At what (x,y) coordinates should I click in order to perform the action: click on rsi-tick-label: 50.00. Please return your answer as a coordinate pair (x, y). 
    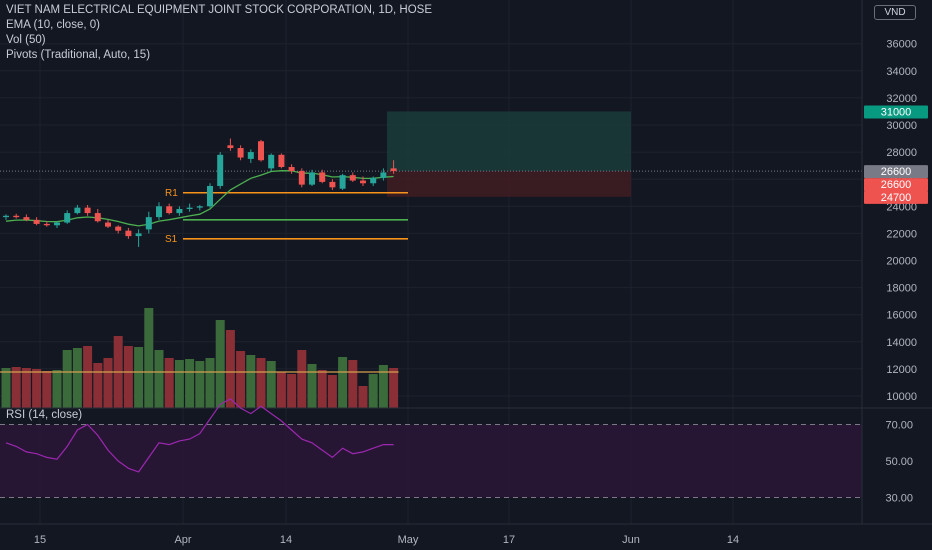
    Looking at the image, I should click on (899, 462).